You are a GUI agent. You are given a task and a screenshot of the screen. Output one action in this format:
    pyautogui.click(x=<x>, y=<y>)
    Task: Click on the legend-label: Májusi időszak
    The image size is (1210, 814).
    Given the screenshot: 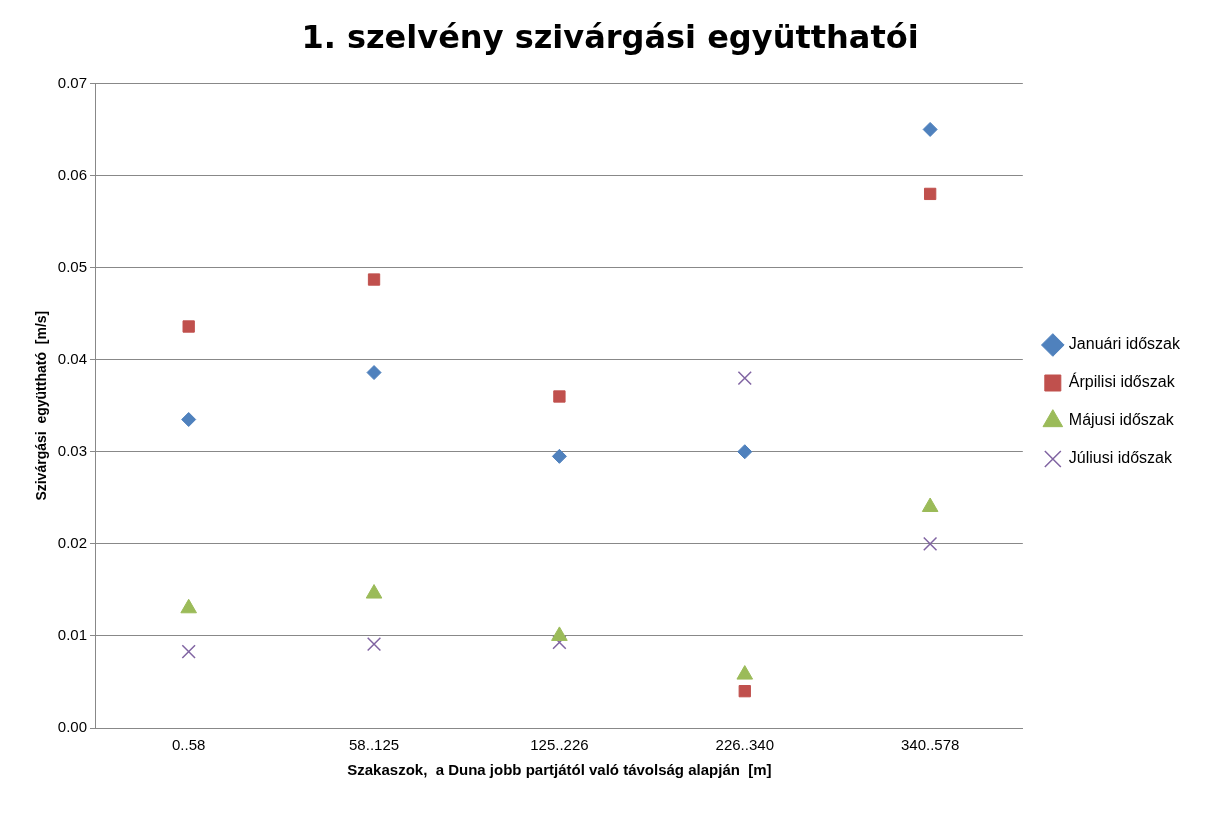 What is the action you would take?
    pyautogui.click(x=1121, y=420)
    